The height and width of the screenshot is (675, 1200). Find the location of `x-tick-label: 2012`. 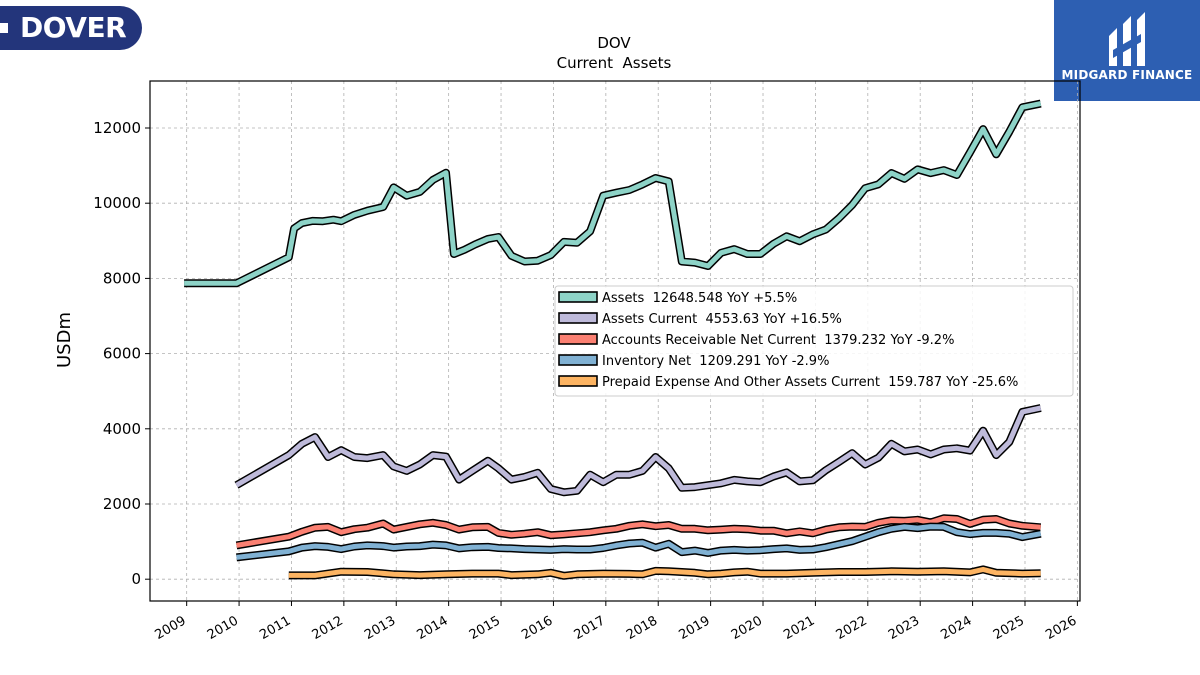

x-tick-label: 2012 is located at coordinates (328, 628).